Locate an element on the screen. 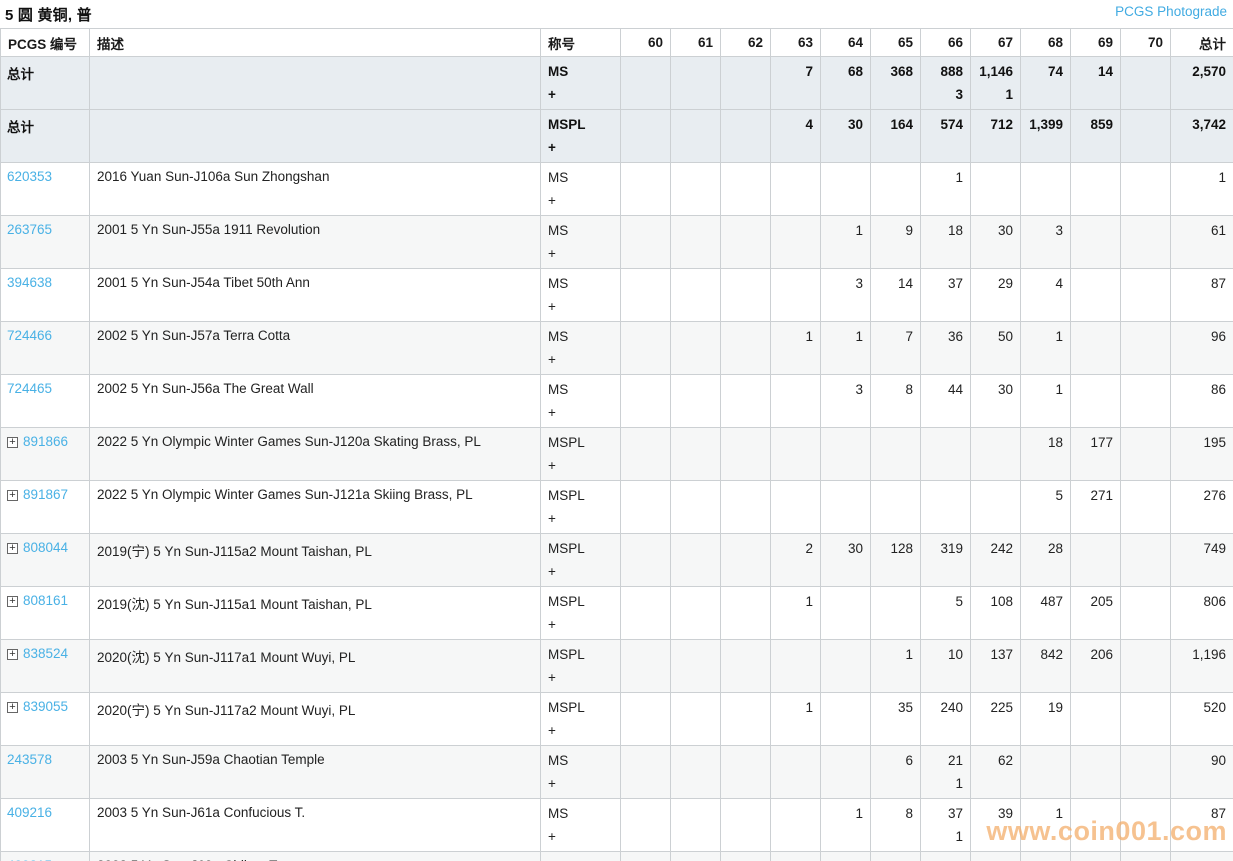  grade-68-cell is located at coordinates (1045, 856).